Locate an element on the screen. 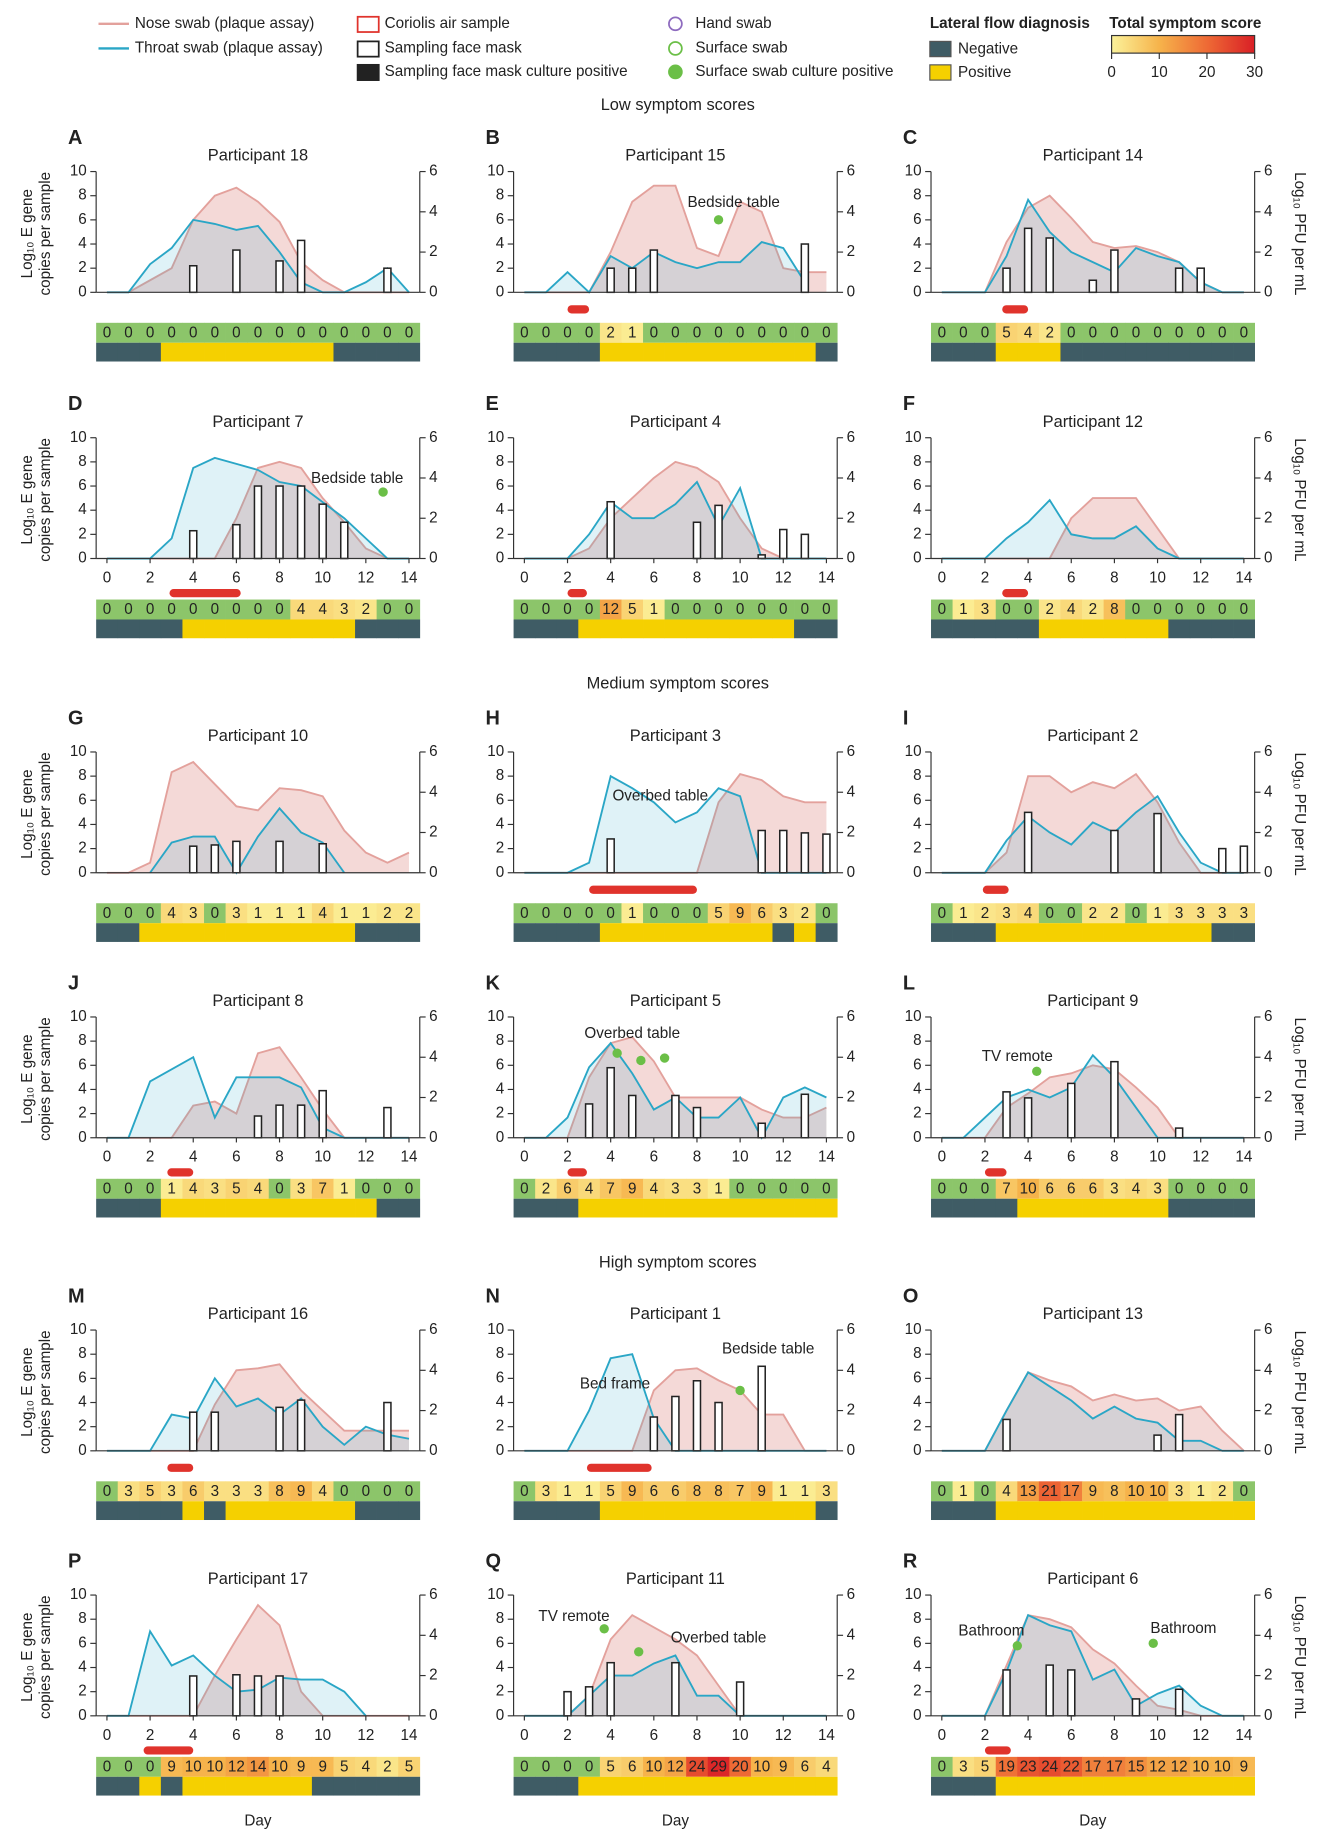 The image size is (1325, 1844). score-label: 9 is located at coordinates (301, 1766).